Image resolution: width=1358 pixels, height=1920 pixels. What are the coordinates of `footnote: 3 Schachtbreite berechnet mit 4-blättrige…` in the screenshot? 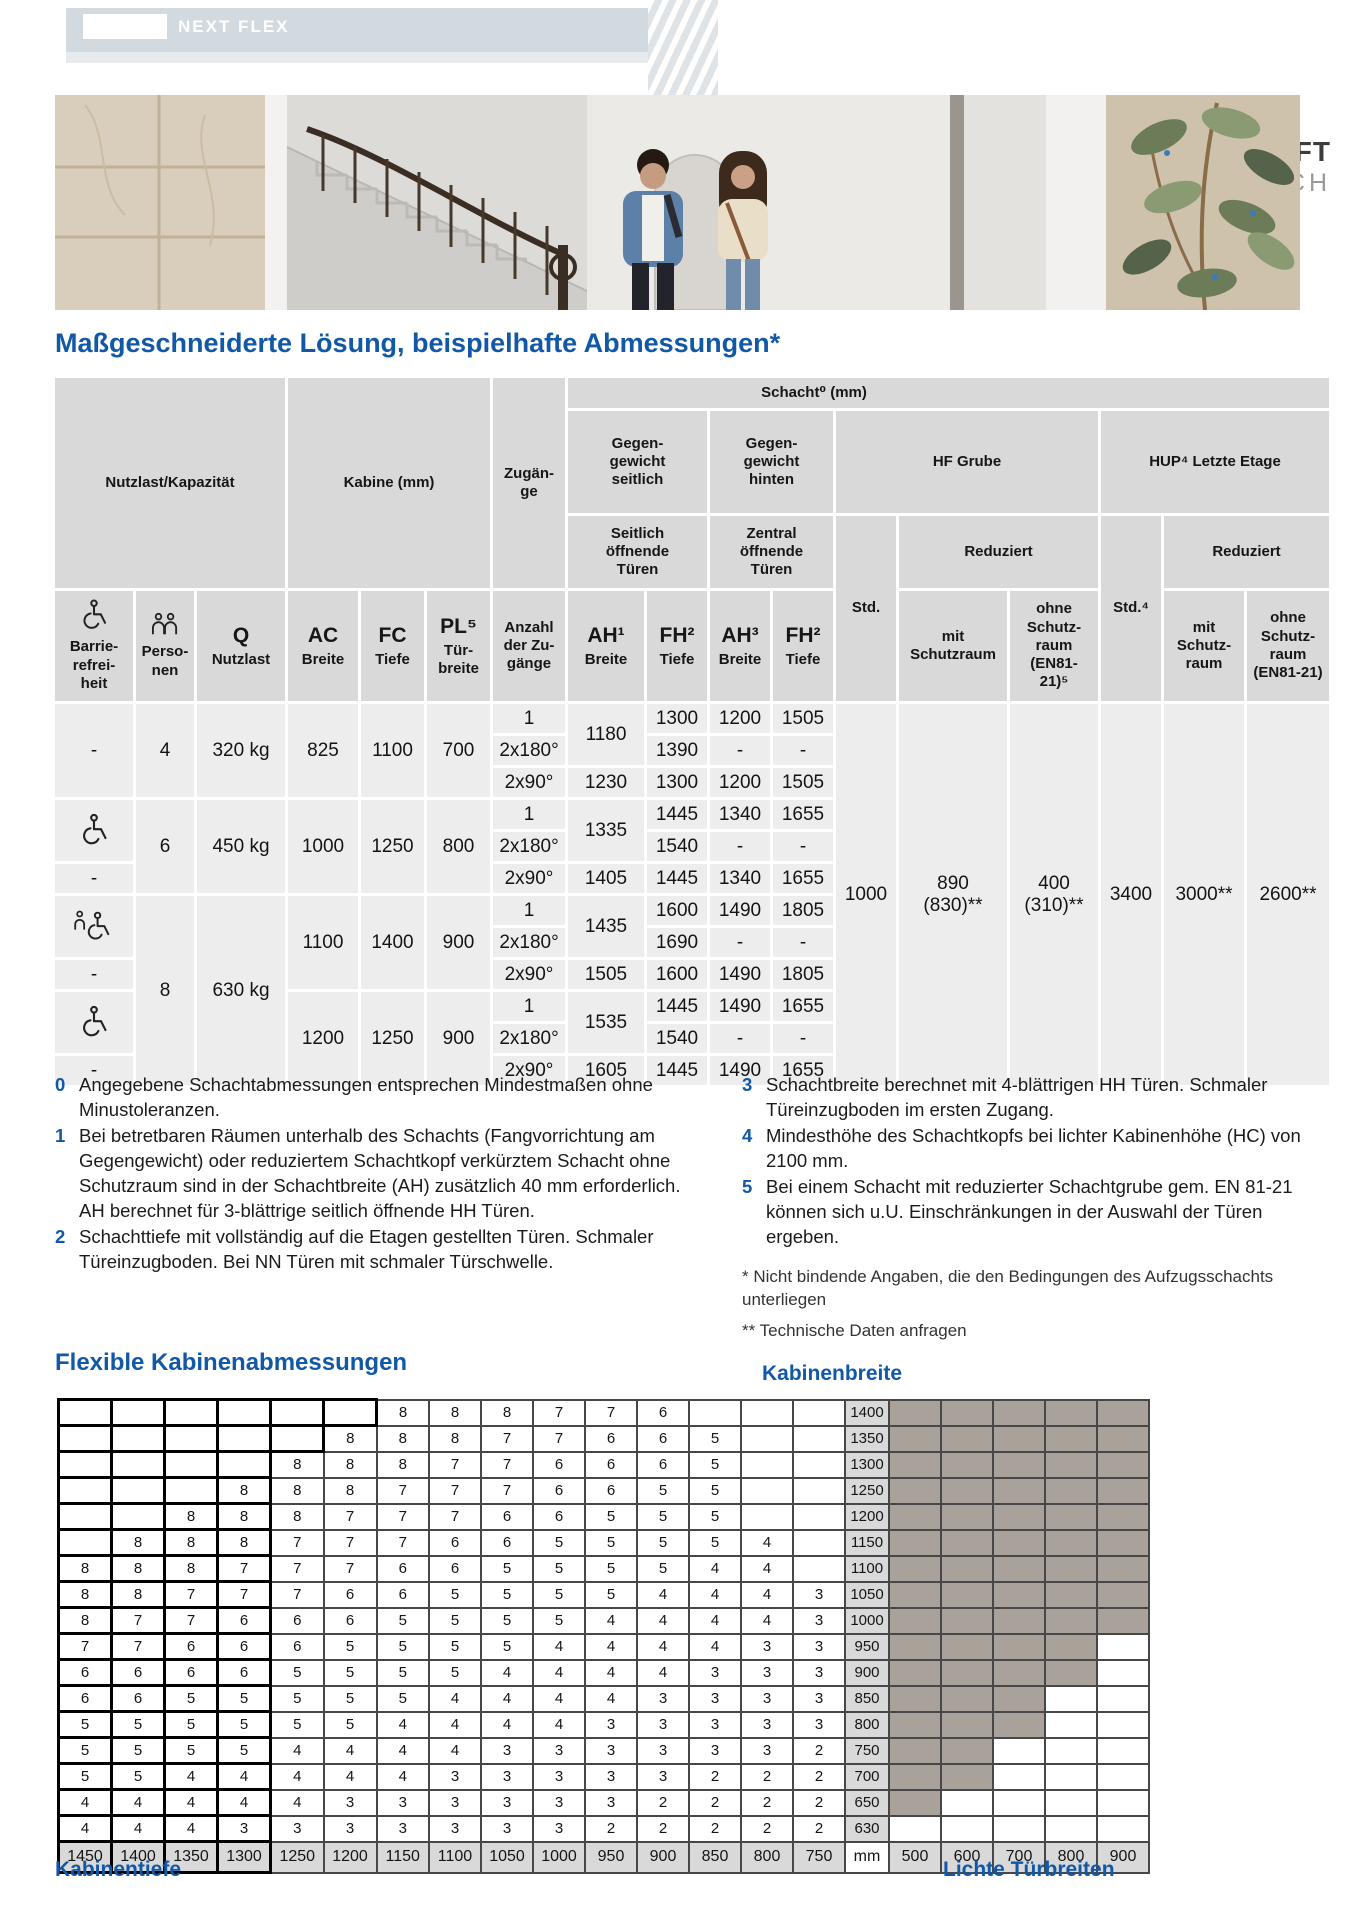 It's located at (1041, 1097).